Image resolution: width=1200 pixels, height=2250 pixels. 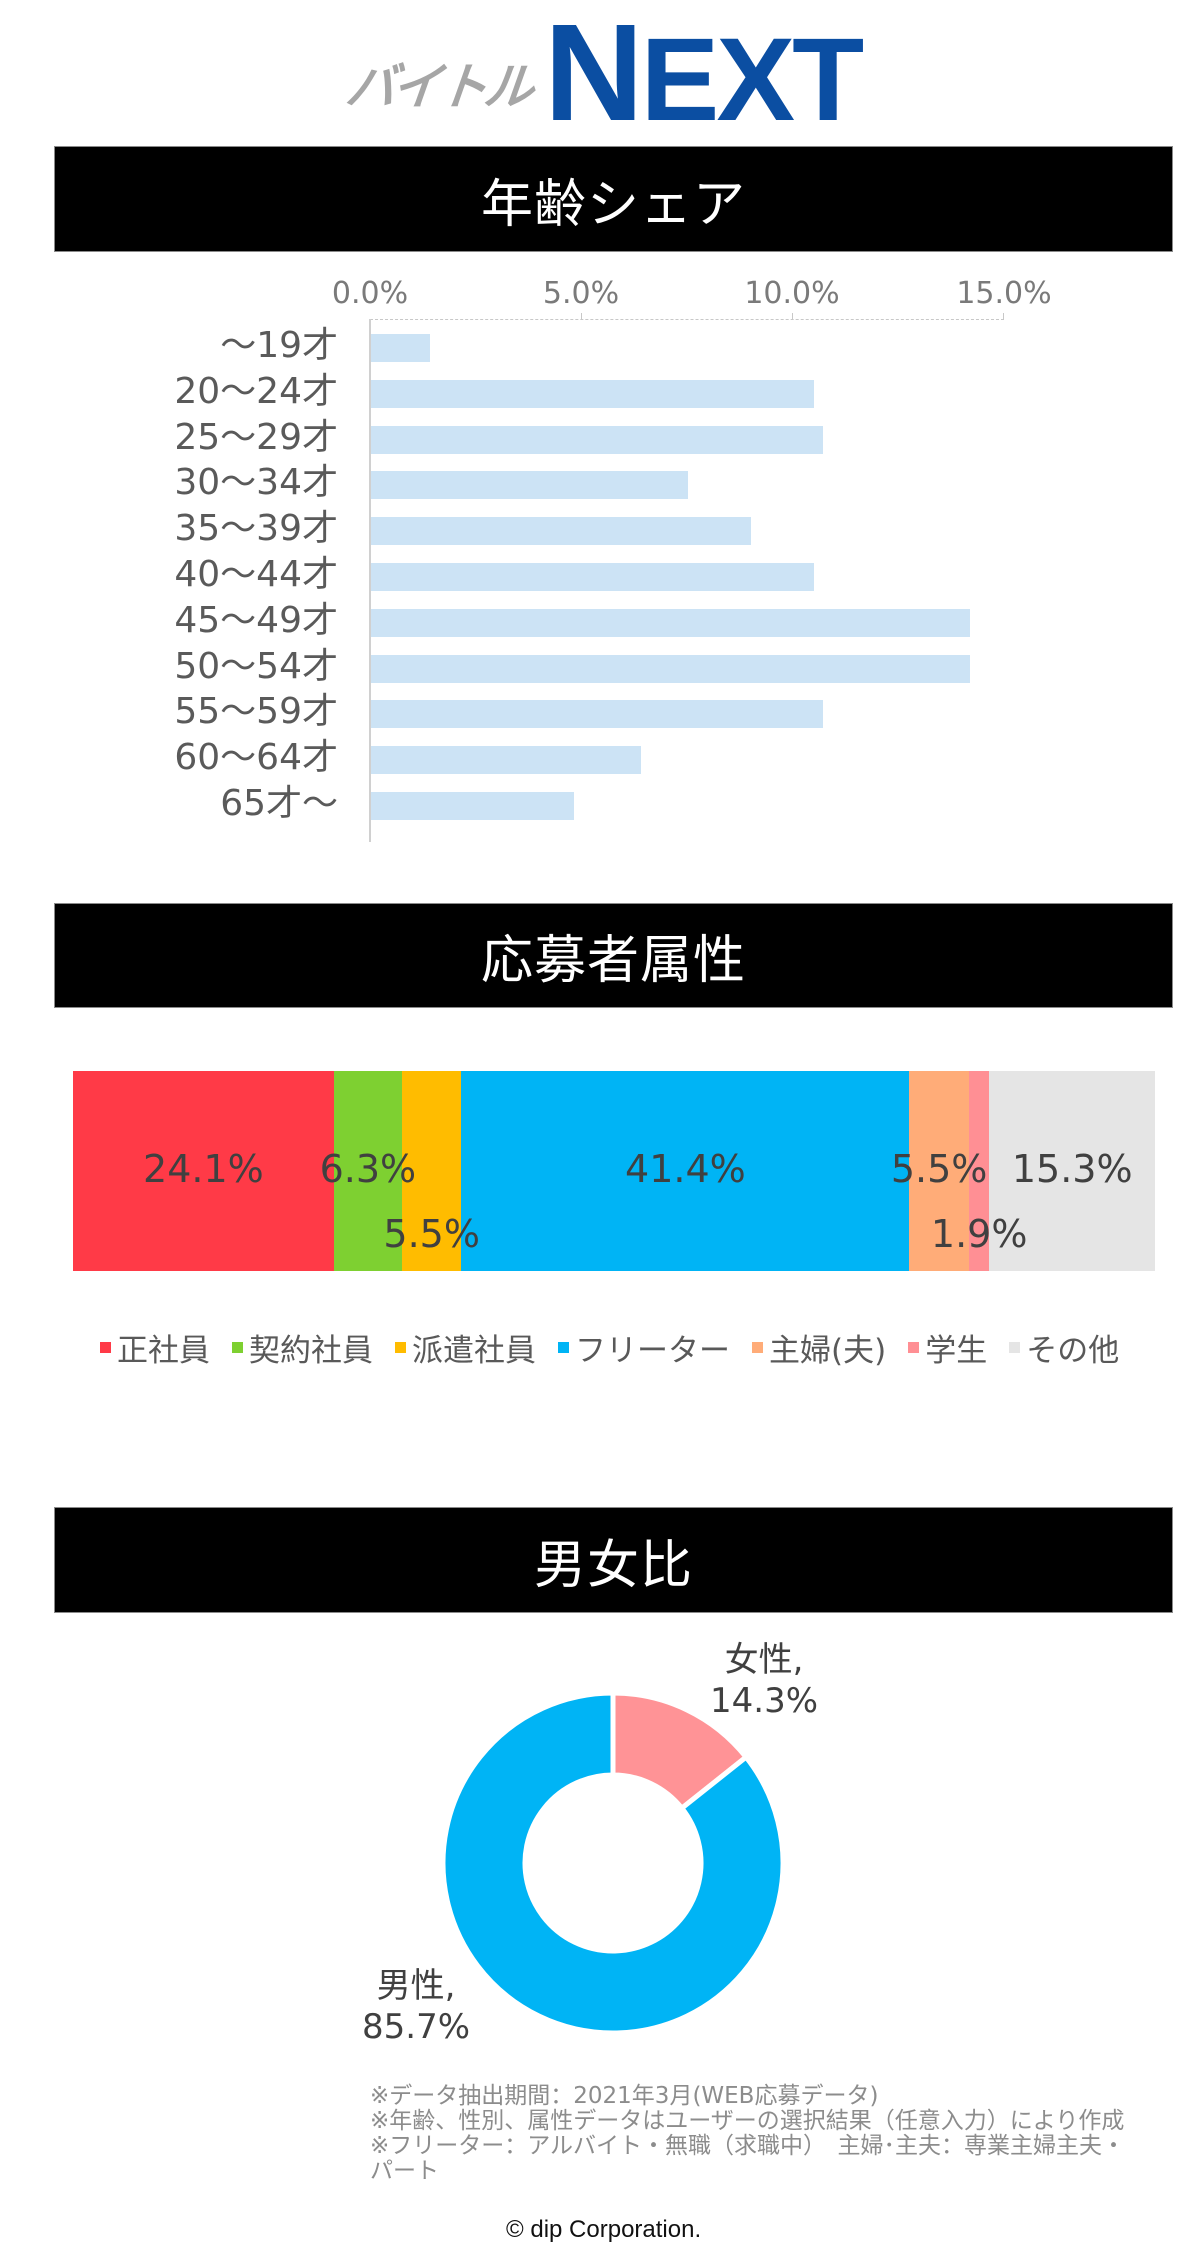 What do you see at coordinates (279, 803) in the screenshot?
I see `category-label: 65才～` at bounding box center [279, 803].